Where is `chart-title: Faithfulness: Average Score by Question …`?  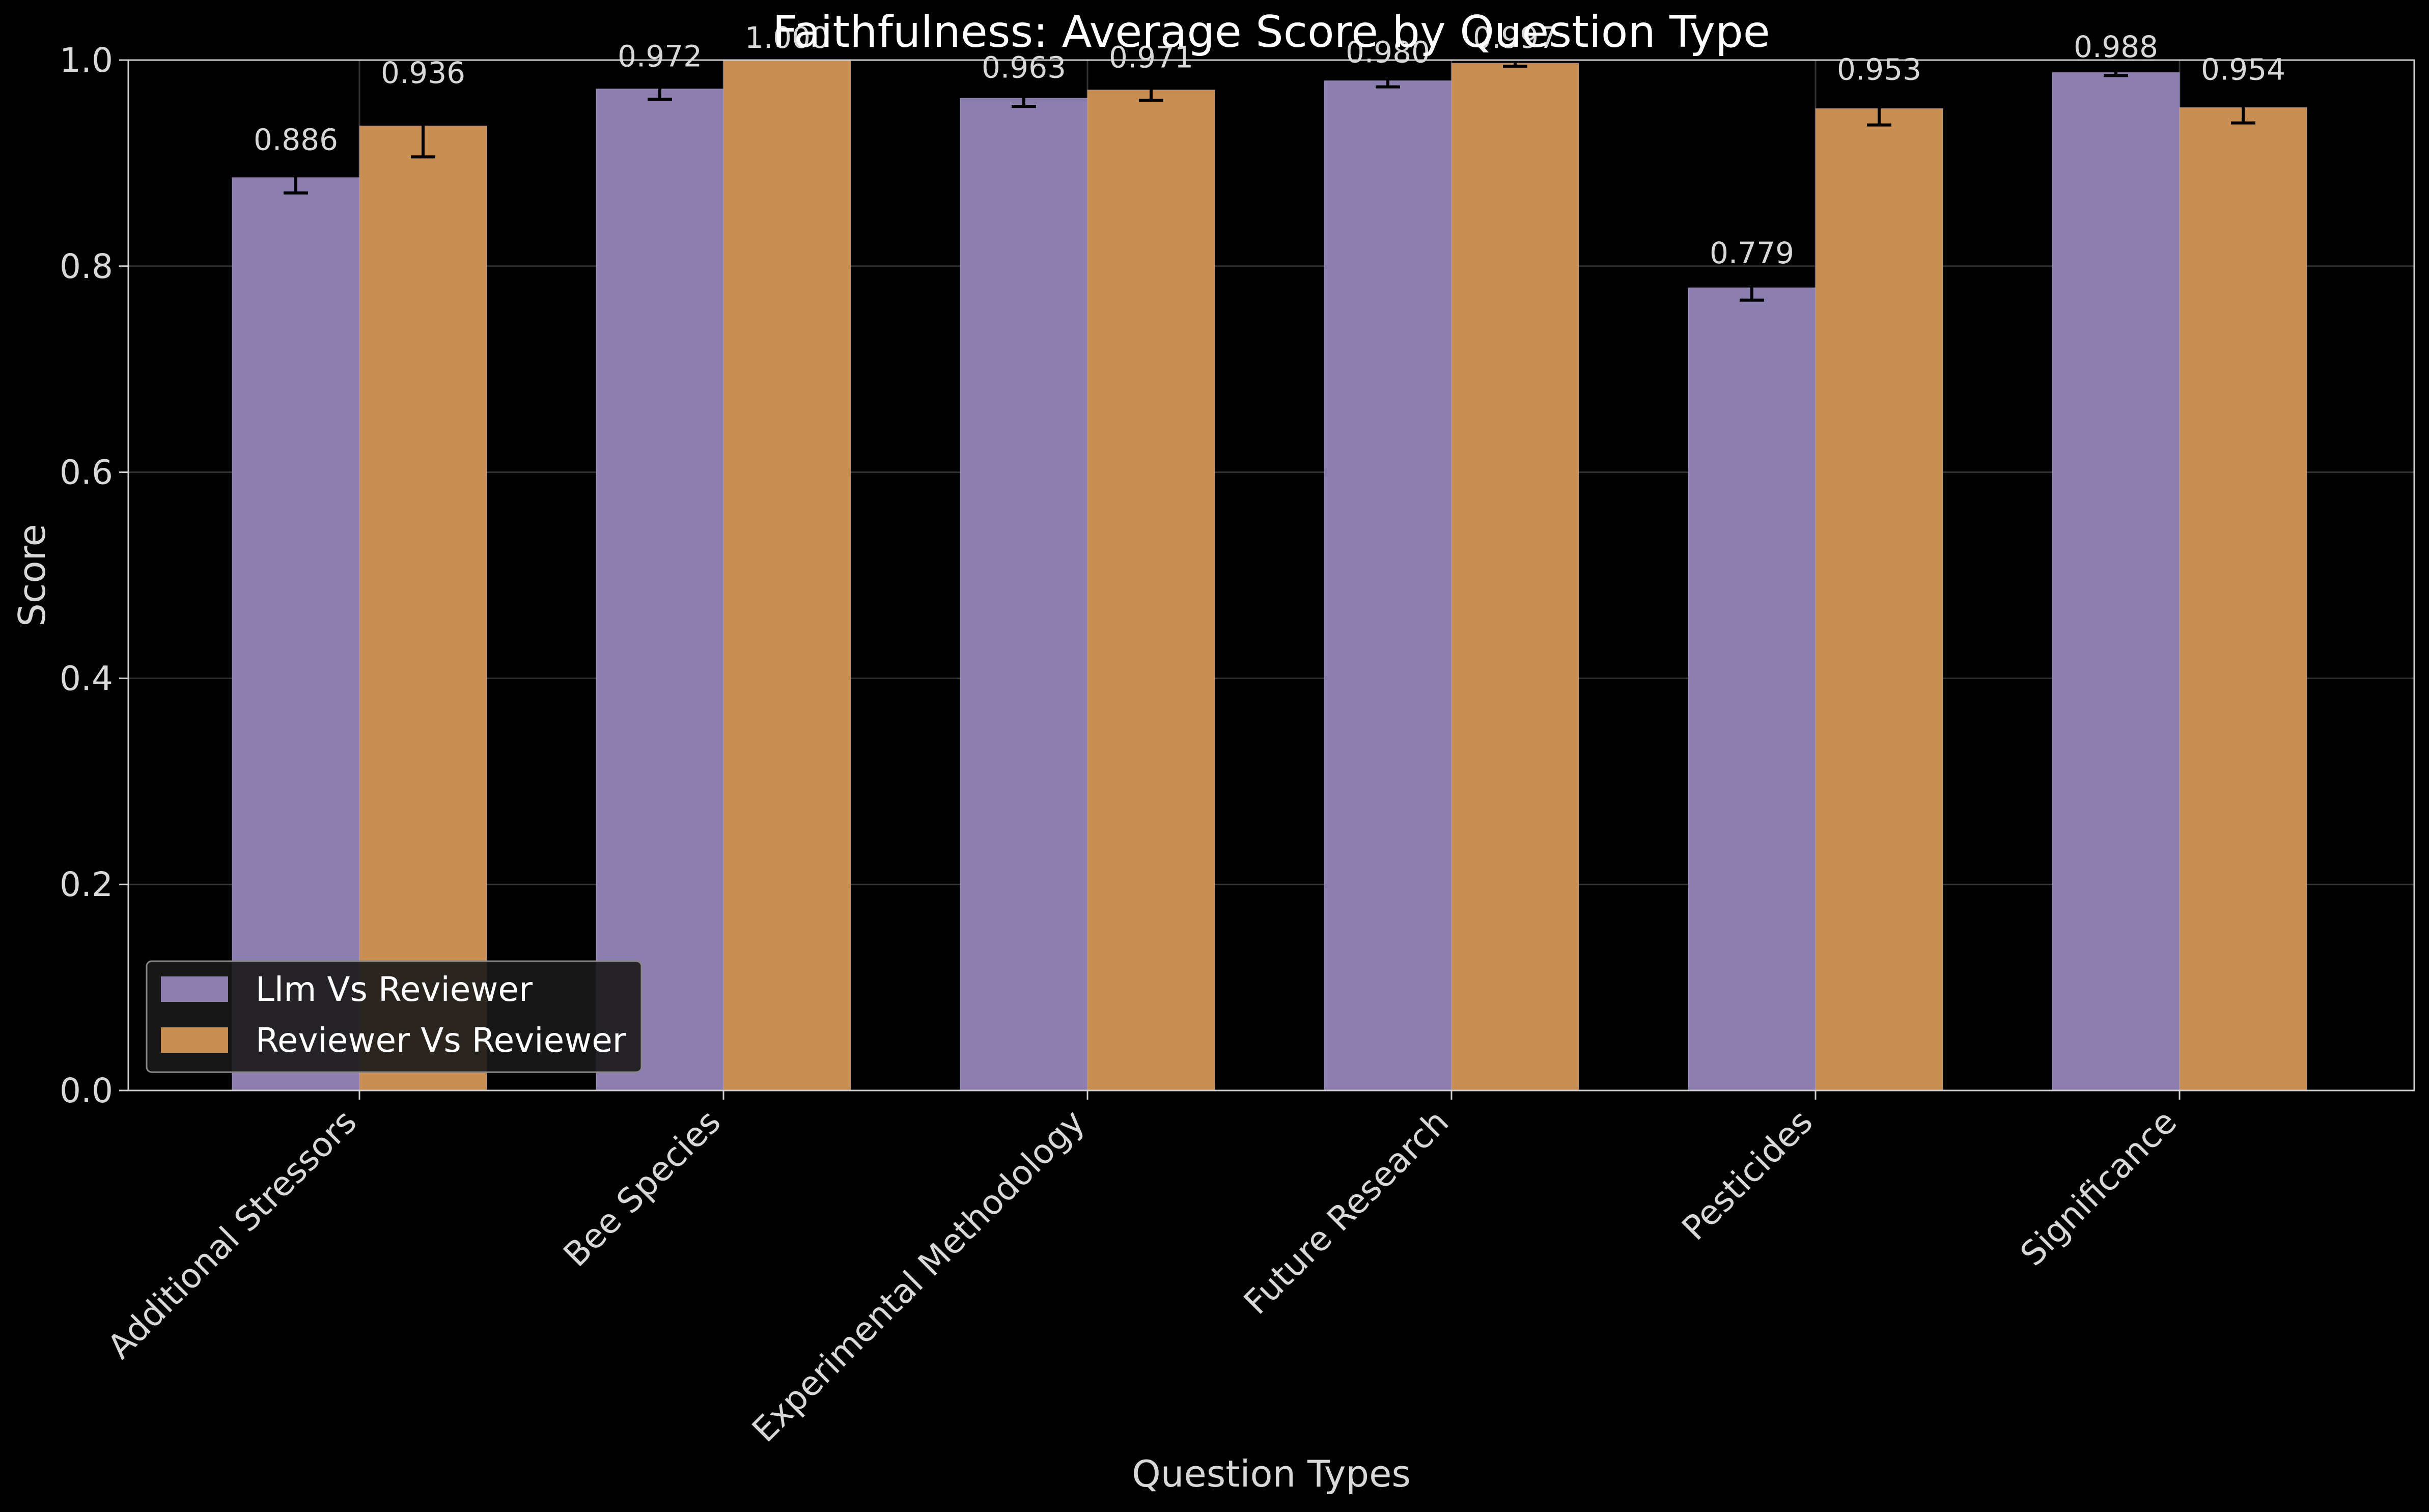
chart-title: Faithfulness: Average Score by Question … is located at coordinates (1271, 32).